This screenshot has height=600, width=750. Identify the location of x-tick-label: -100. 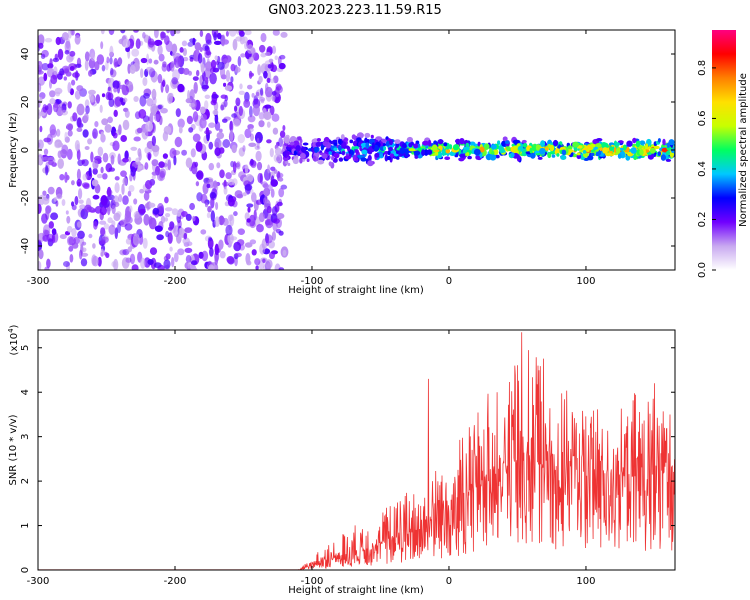
(312, 281).